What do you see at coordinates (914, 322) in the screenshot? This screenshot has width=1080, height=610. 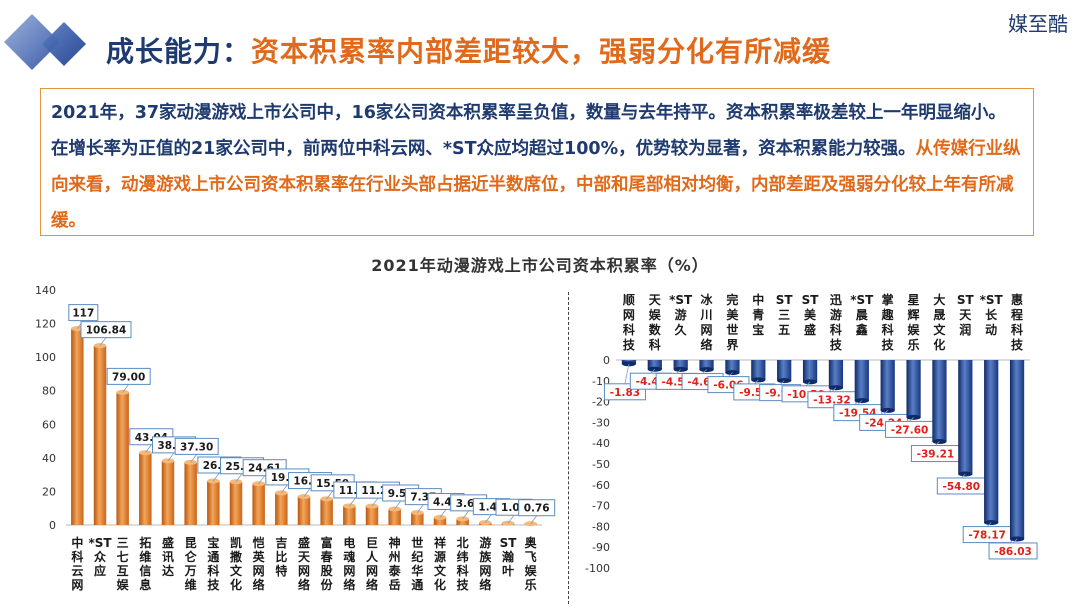 I see `category-label: 星辉娱乐` at bounding box center [914, 322].